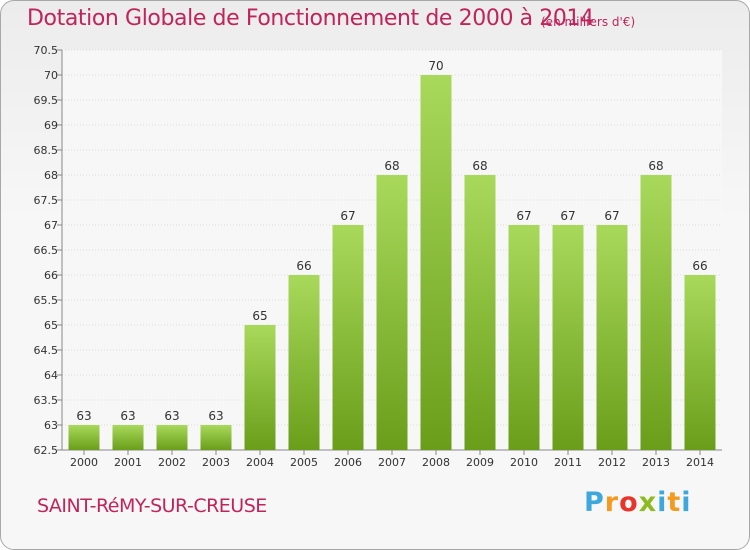  What do you see at coordinates (656, 462) in the screenshot?
I see `x-tick-label: 2013` at bounding box center [656, 462].